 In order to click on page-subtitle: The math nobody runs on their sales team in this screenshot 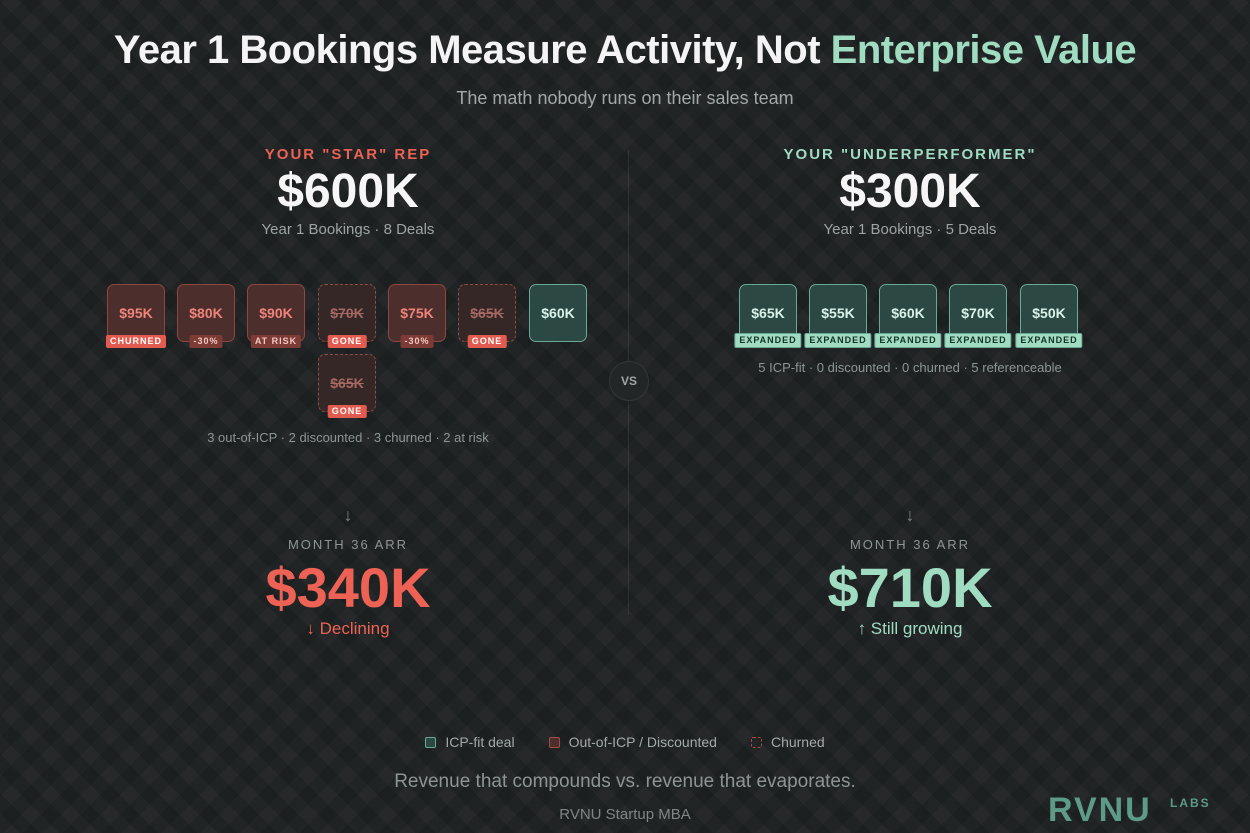, I will do `click(625, 98)`.